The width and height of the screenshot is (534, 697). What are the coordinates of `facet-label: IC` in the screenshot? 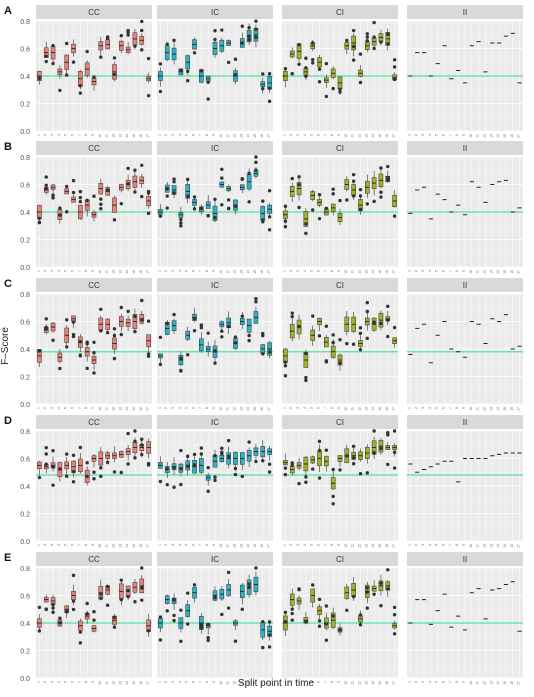 It's located at (215, 285).